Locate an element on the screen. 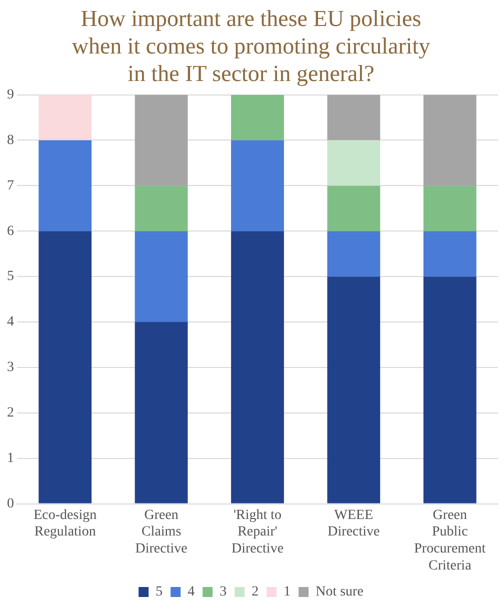 Image resolution: width=504 pixels, height=615 pixels. x-tick-label: WEEE Directive is located at coordinates (354, 524).